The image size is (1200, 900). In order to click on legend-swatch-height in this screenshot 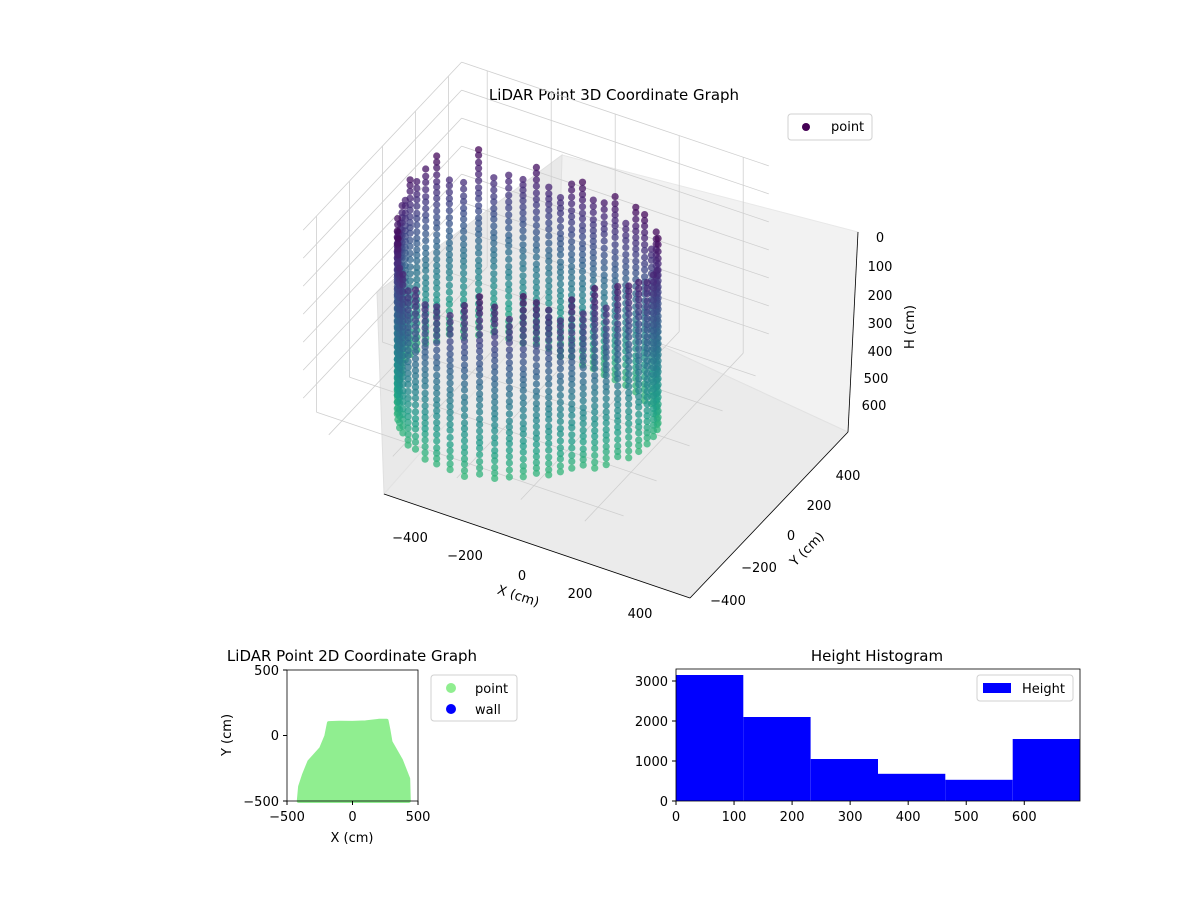, I will do `click(997, 688)`.